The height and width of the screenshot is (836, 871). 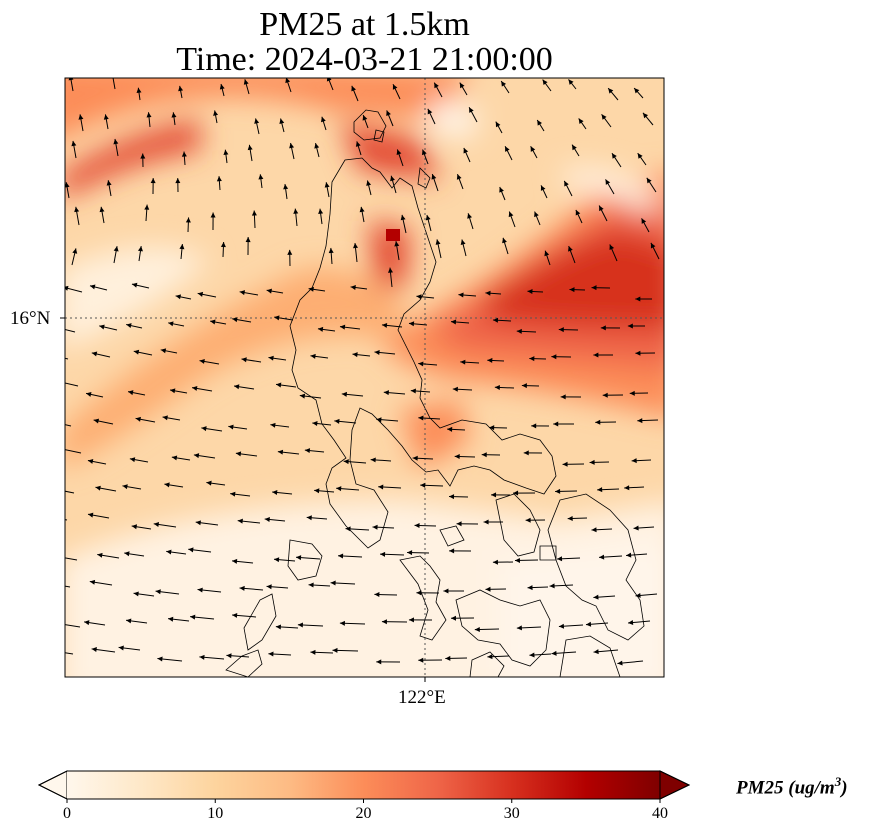 I want to click on colorbar-extend-low, so click(x=52, y=785).